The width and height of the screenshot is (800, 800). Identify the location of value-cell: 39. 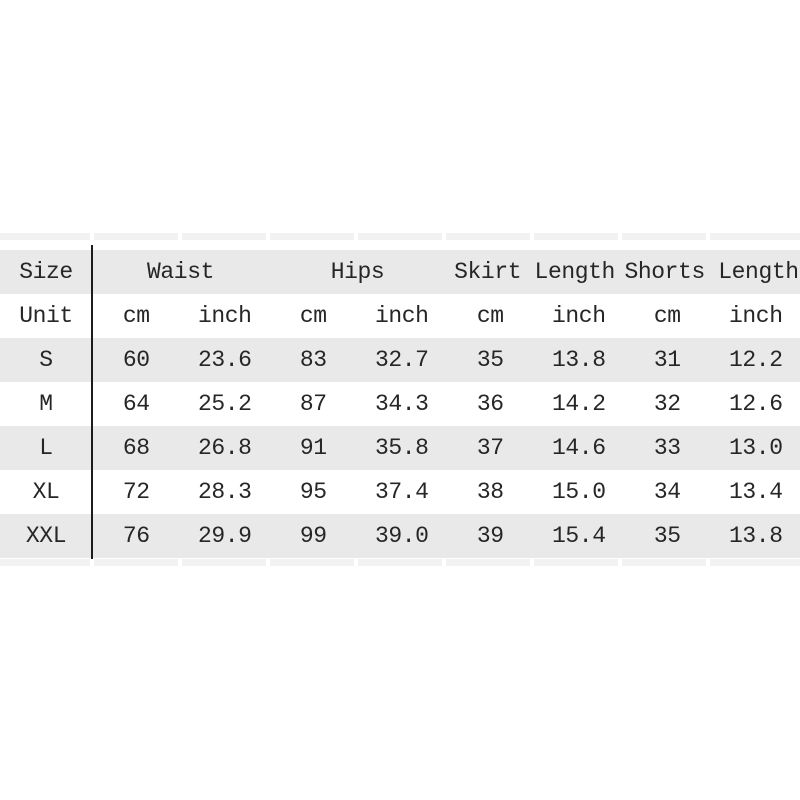
(490, 536).